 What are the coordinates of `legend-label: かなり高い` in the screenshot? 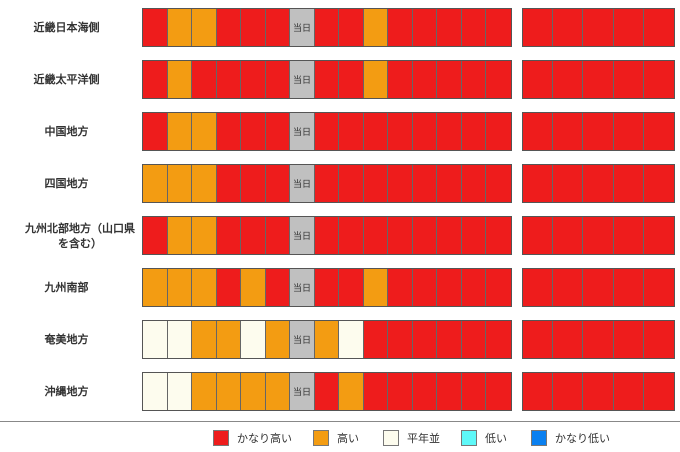 It's located at (264, 438).